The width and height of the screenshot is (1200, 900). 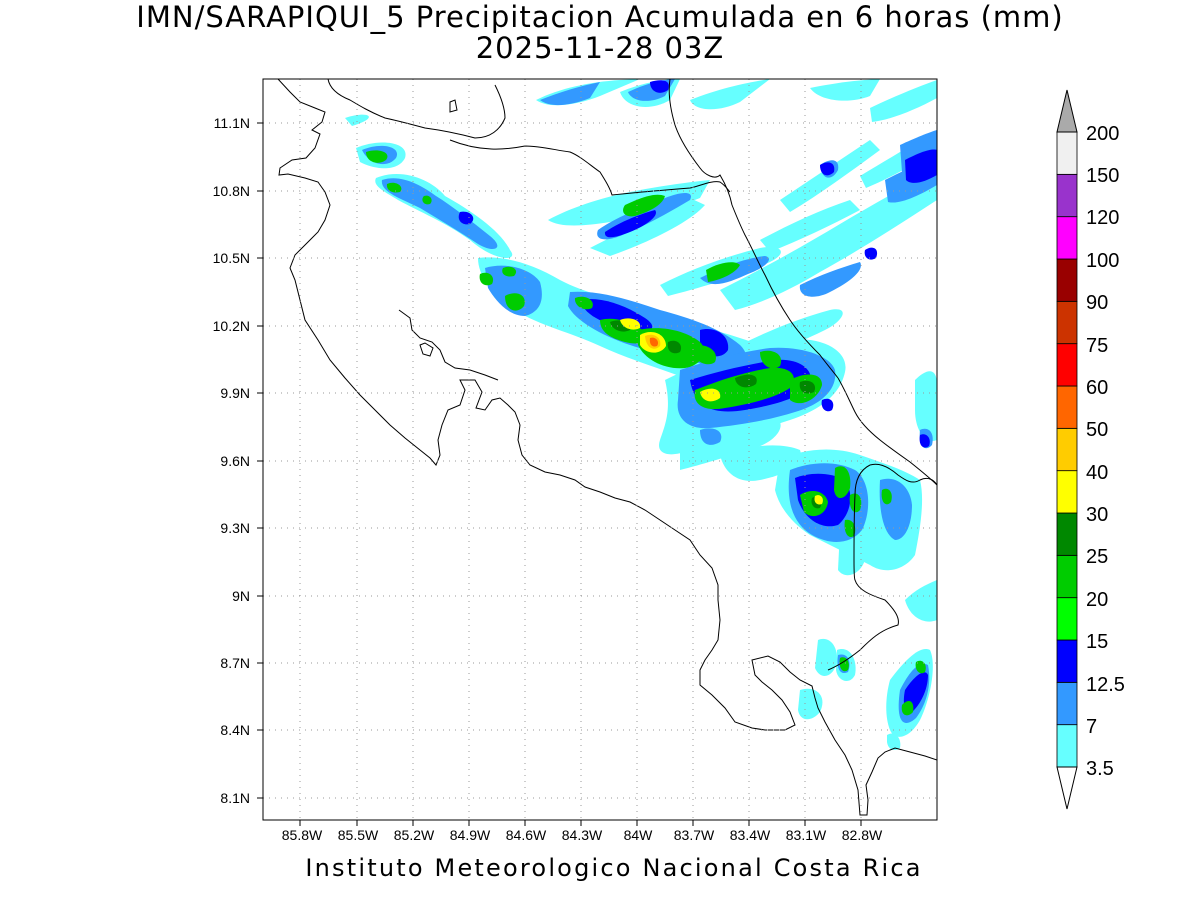 What do you see at coordinates (1067, 111) in the screenshot?
I see `triangle-up-icon` at bounding box center [1067, 111].